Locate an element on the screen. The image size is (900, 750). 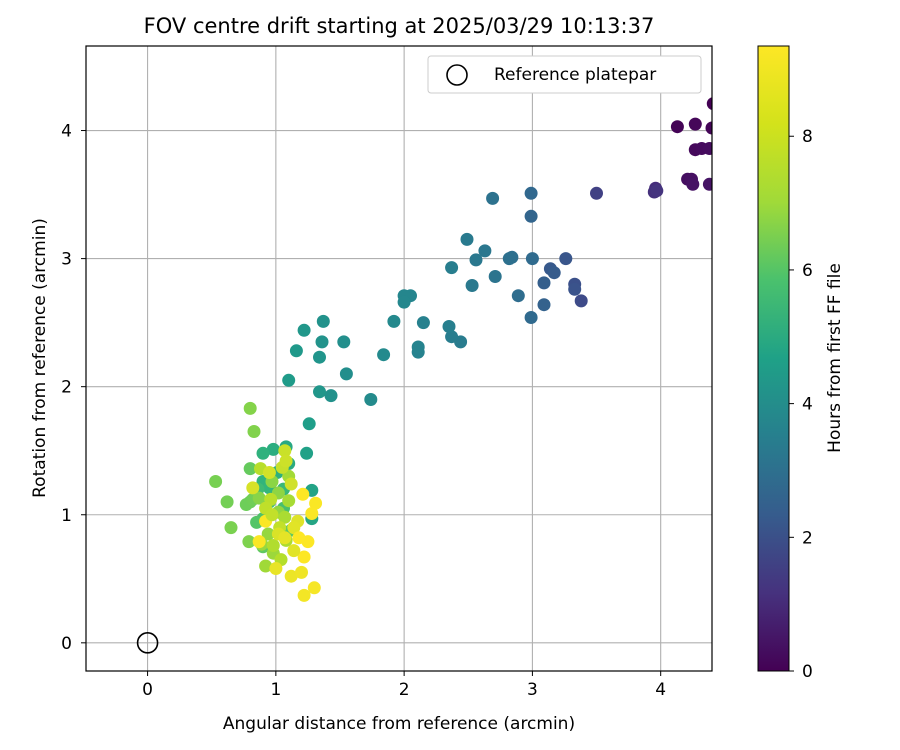
legend: Reference platepar is located at coordinates (564, 74).